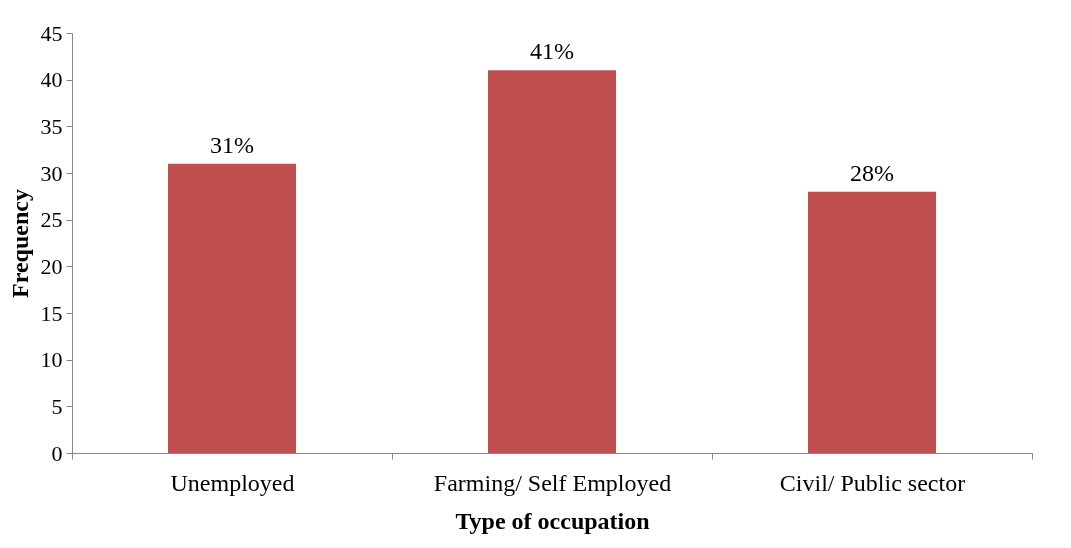 The image size is (1071, 548). I want to click on x-axis-title: Type of occupation, so click(552, 520).